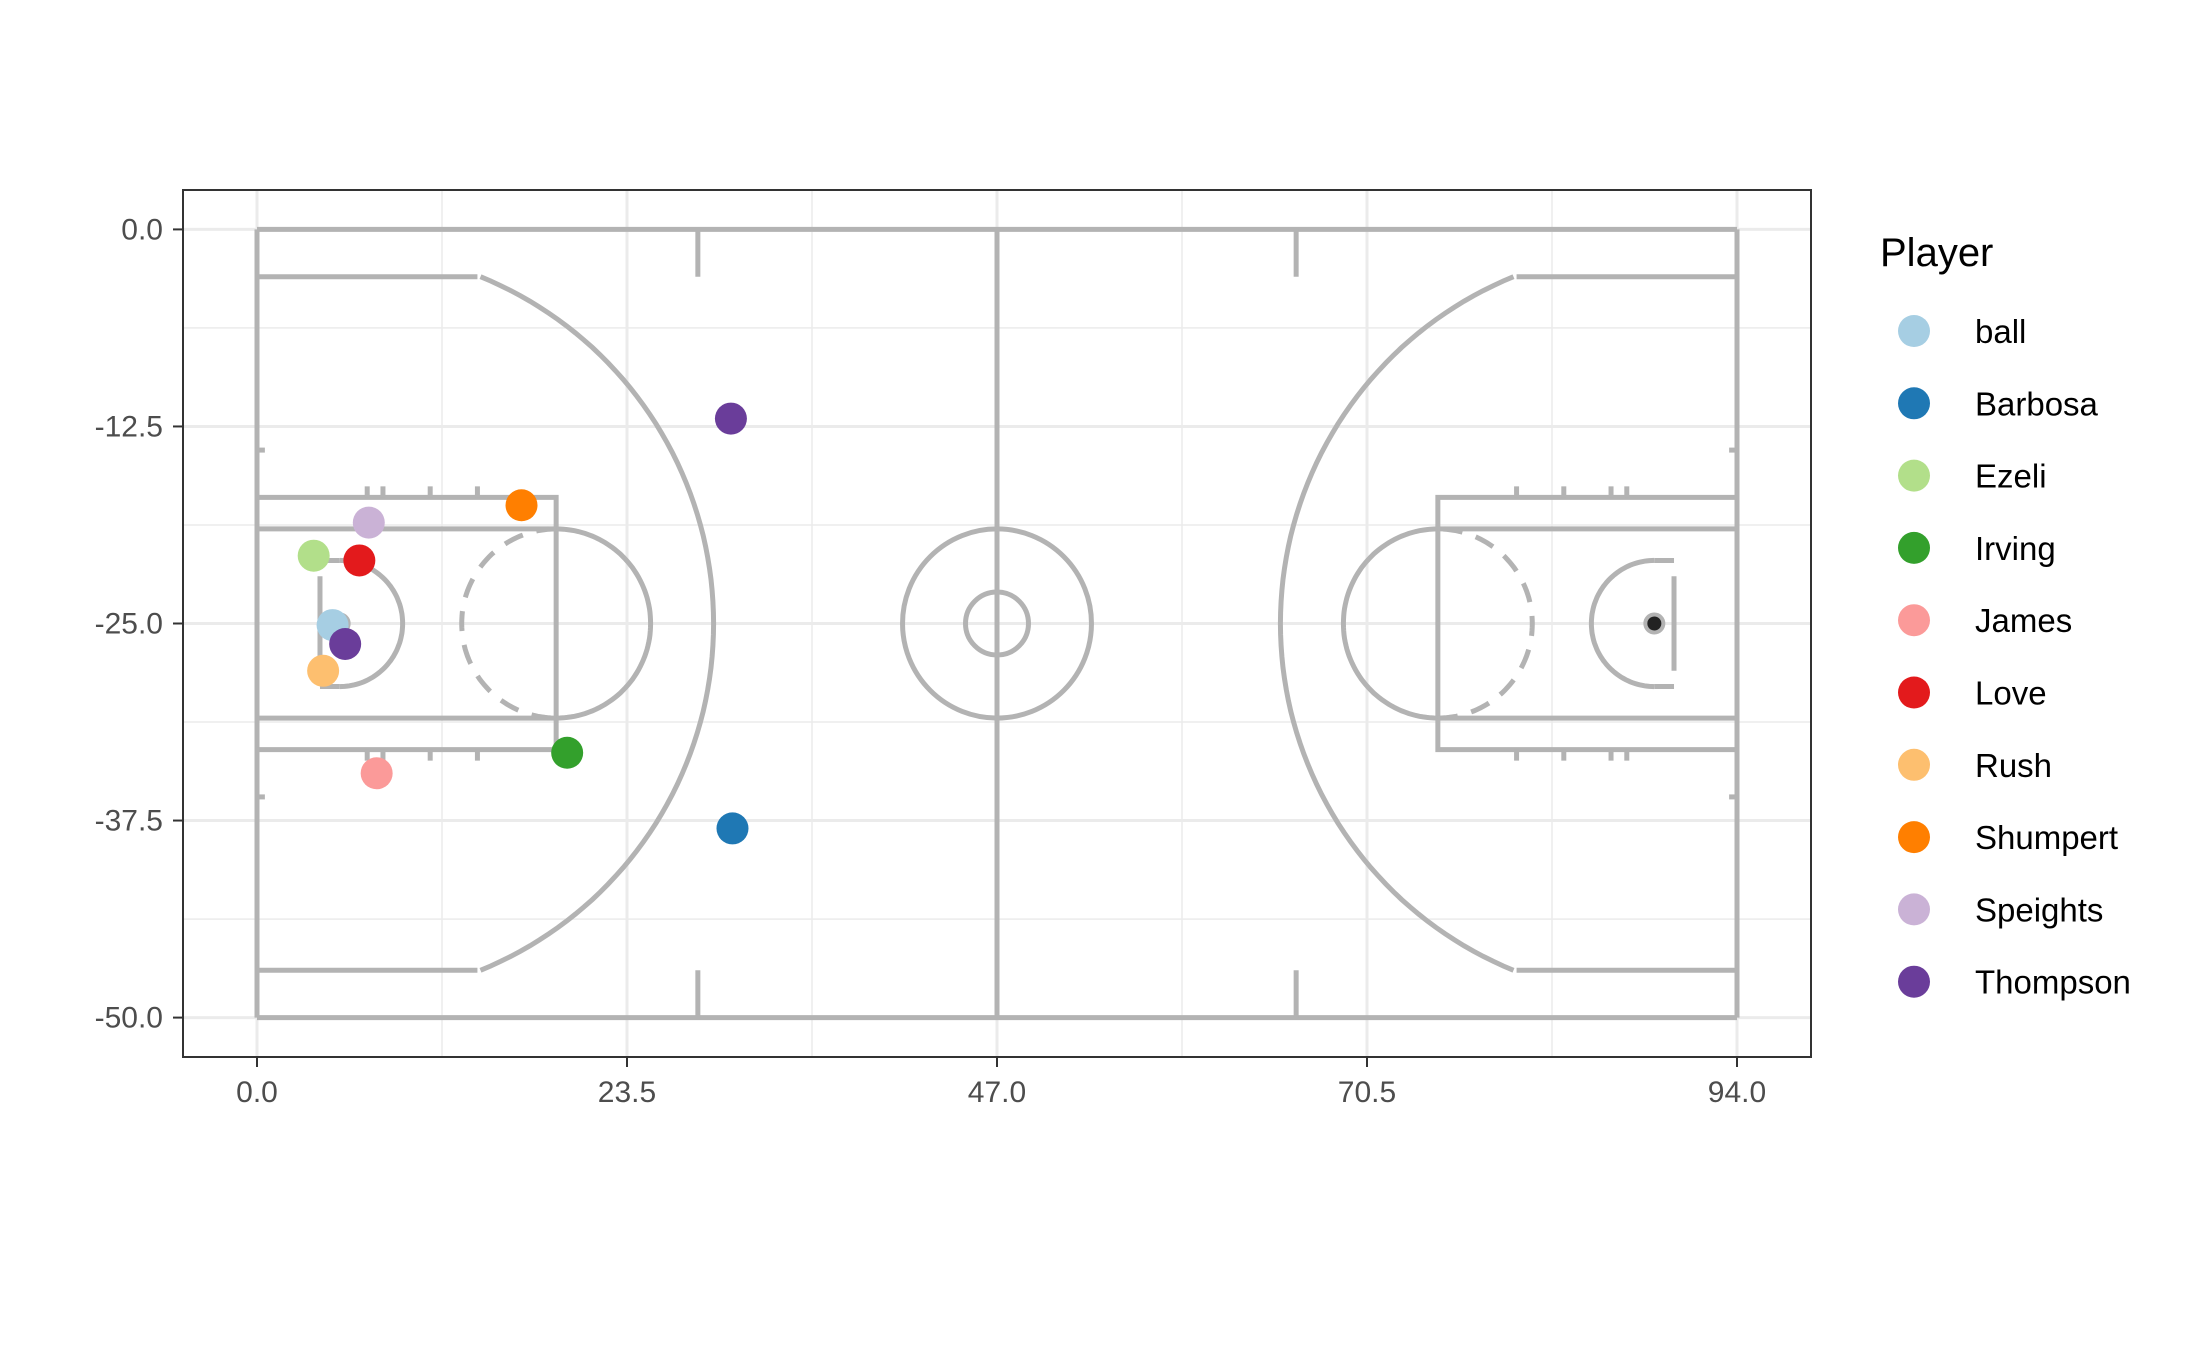 The image size is (2187, 1351). What do you see at coordinates (1914, 620) in the screenshot?
I see `legend-key-james` at bounding box center [1914, 620].